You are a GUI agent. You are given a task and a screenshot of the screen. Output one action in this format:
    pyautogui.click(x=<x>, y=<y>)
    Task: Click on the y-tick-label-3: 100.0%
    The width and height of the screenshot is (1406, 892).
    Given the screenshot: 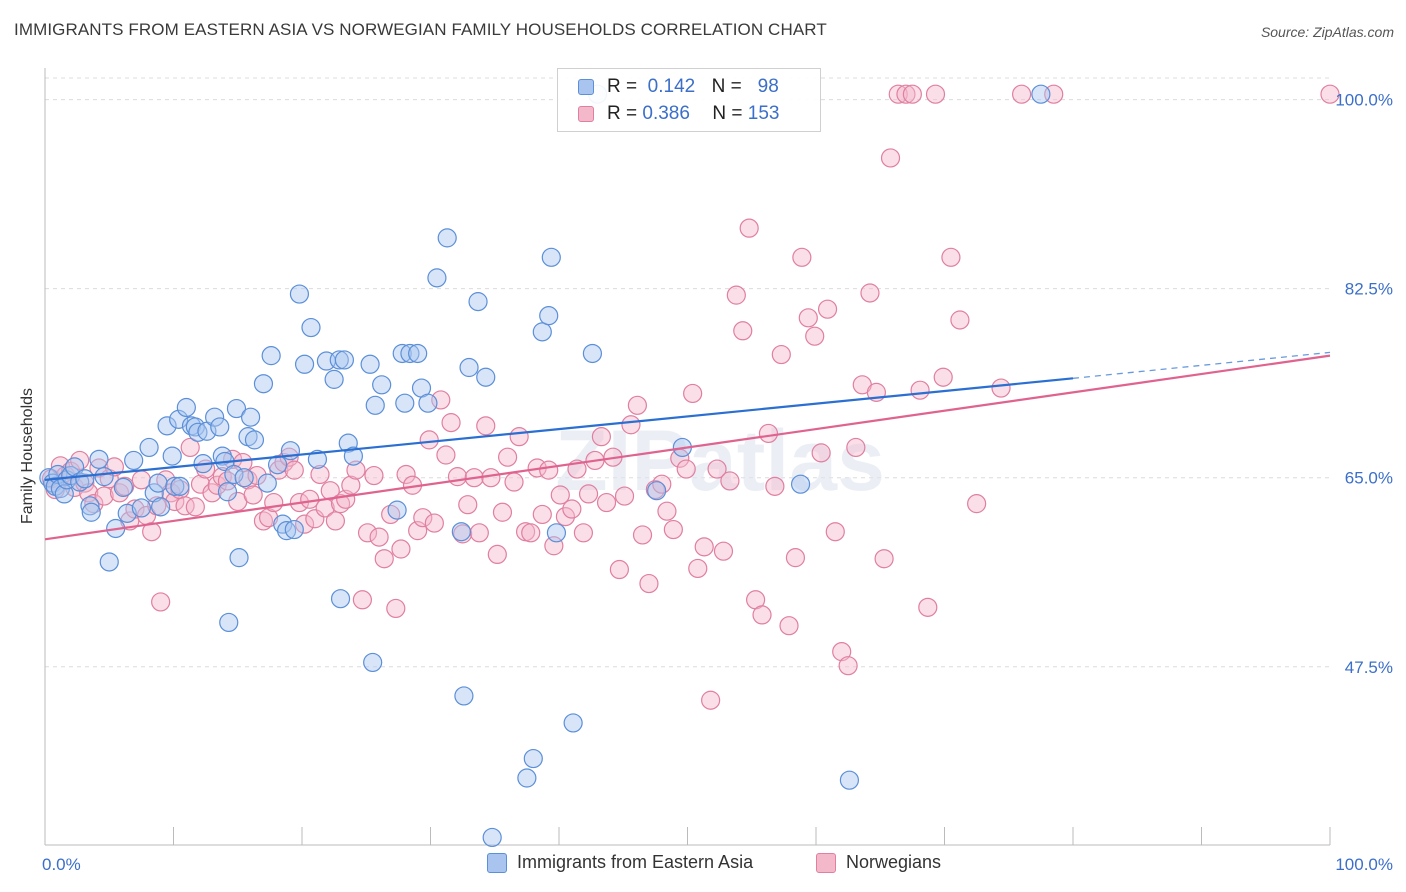 What is the action you would take?
    pyautogui.click(x=1364, y=100)
    